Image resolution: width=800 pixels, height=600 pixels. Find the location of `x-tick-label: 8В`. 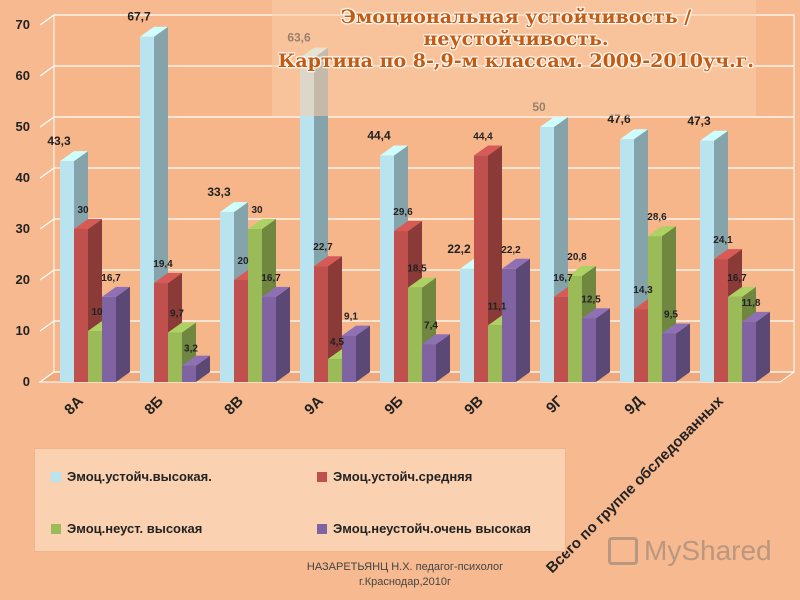

x-tick-label: 8В is located at coordinates (234, 406).